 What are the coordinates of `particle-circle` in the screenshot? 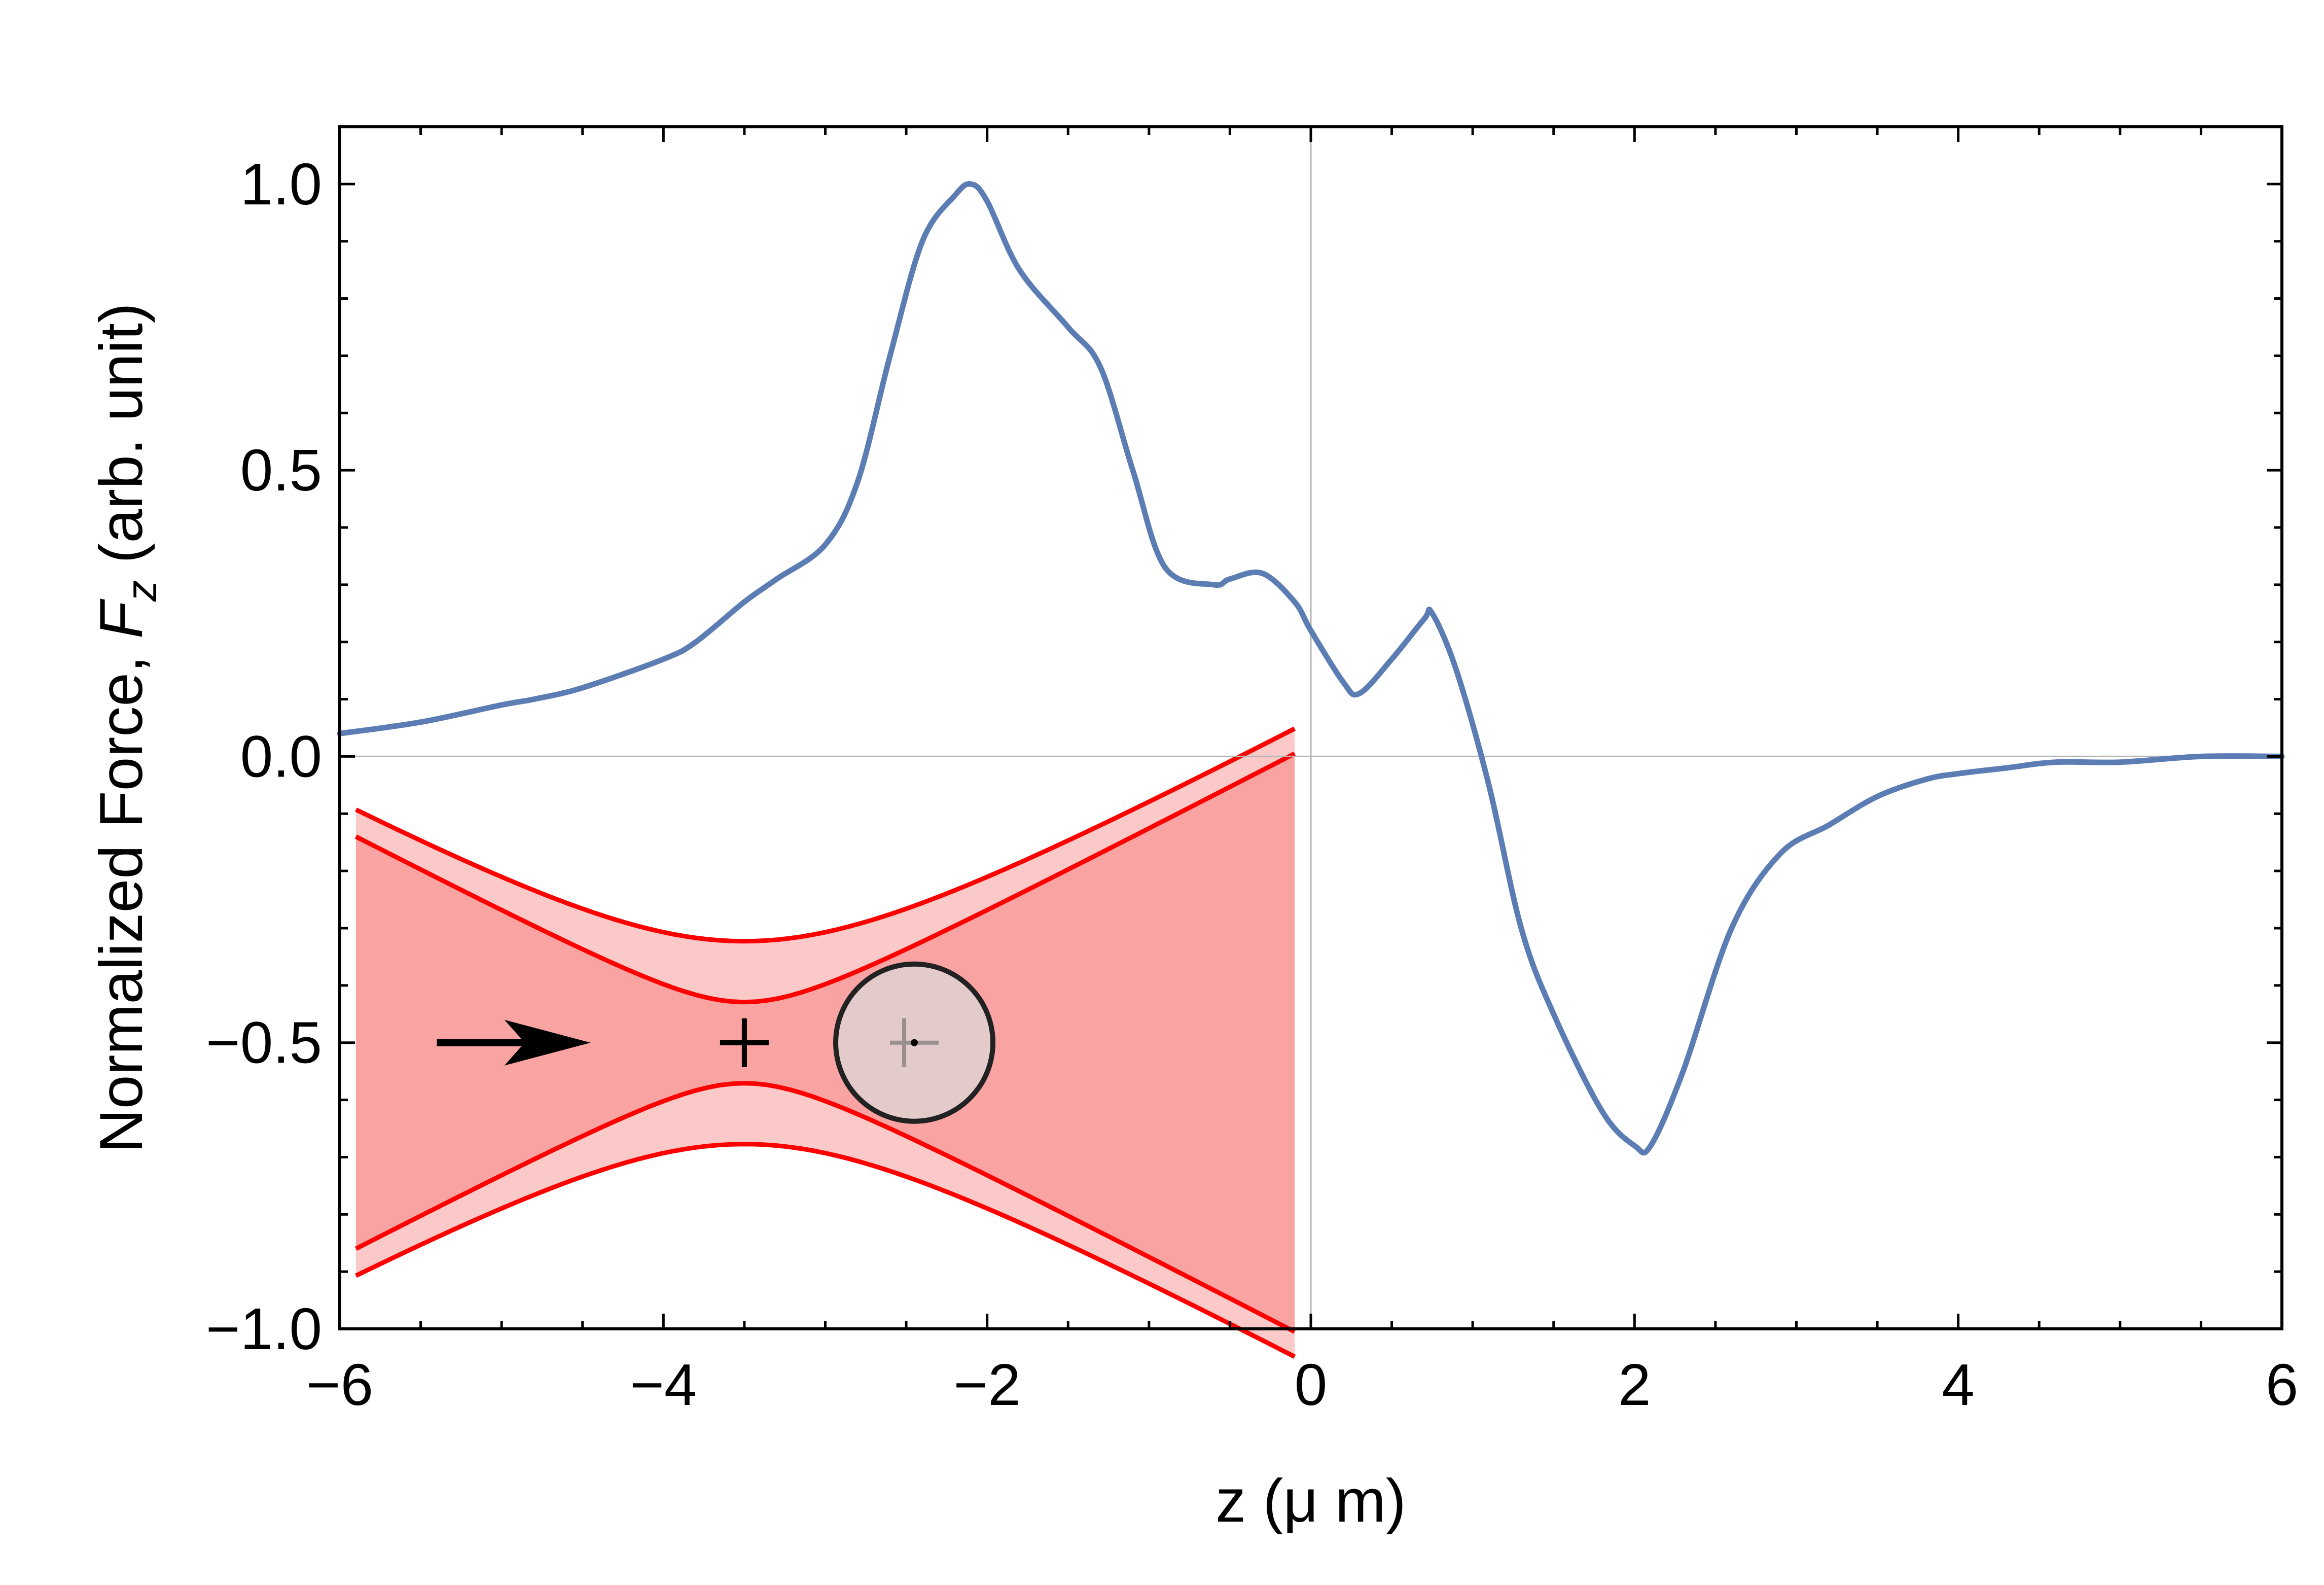 It's located at (914, 1042).